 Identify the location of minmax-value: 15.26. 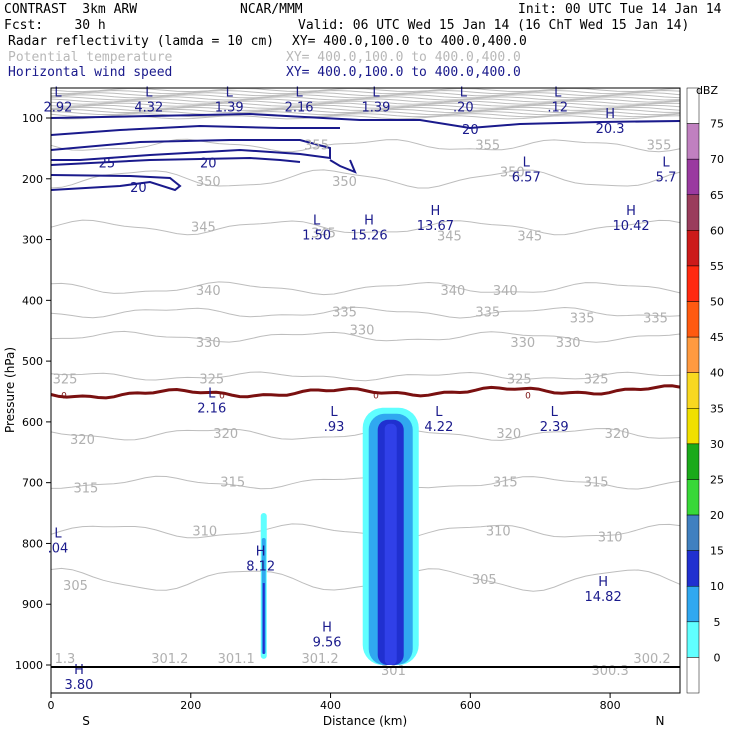
(368, 235).